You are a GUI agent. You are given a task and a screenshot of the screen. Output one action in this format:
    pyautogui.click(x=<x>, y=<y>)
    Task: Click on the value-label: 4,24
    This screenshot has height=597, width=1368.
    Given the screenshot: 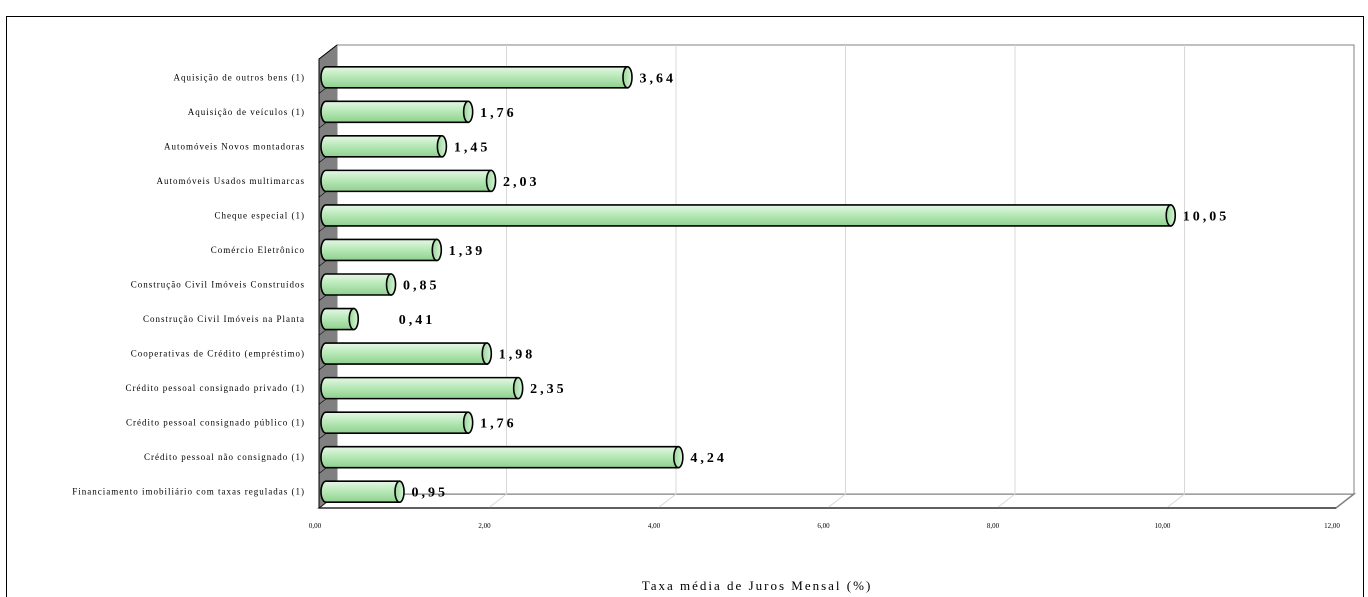 What is the action you would take?
    pyautogui.click(x=708, y=458)
    